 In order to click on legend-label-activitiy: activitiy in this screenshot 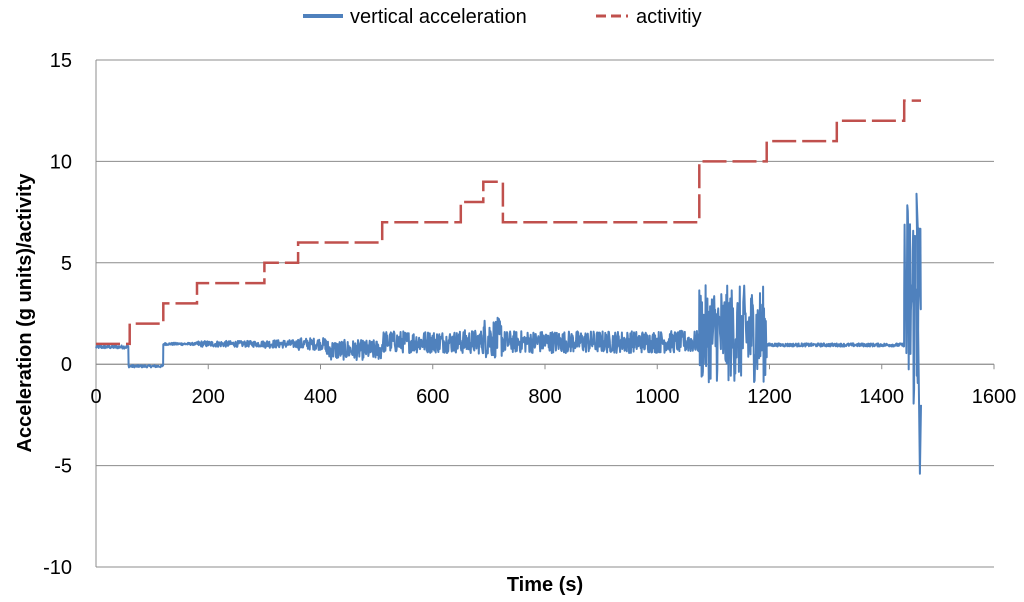, I will do `click(669, 17)`.